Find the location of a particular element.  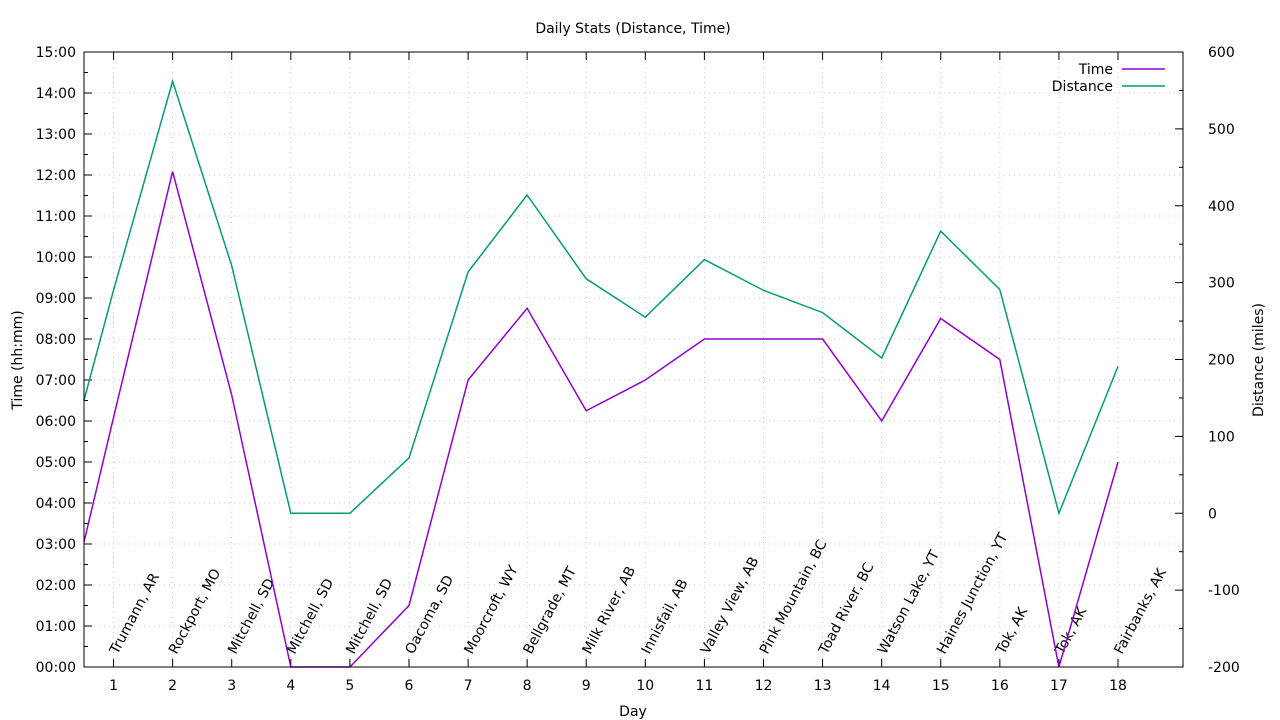

x-tick-label: 17 is located at coordinates (1059, 686).